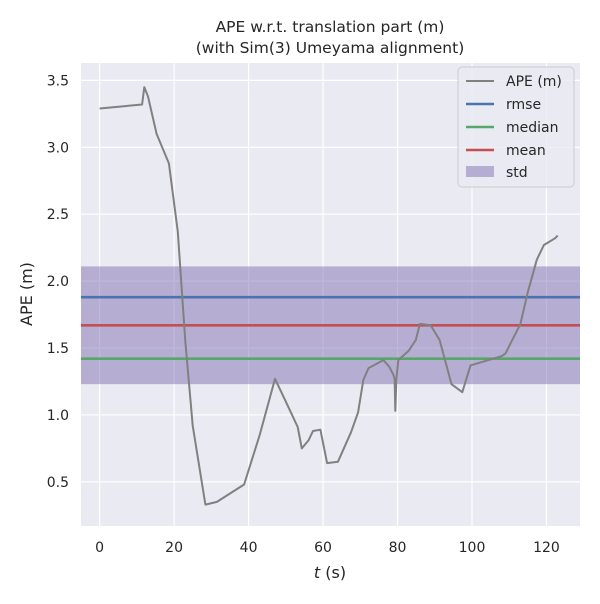 This screenshot has height=604, width=600. What do you see at coordinates (26, 294) in the screenshot?
I see `y-axis-label: APE (m)` at bounding box center [26, 294].